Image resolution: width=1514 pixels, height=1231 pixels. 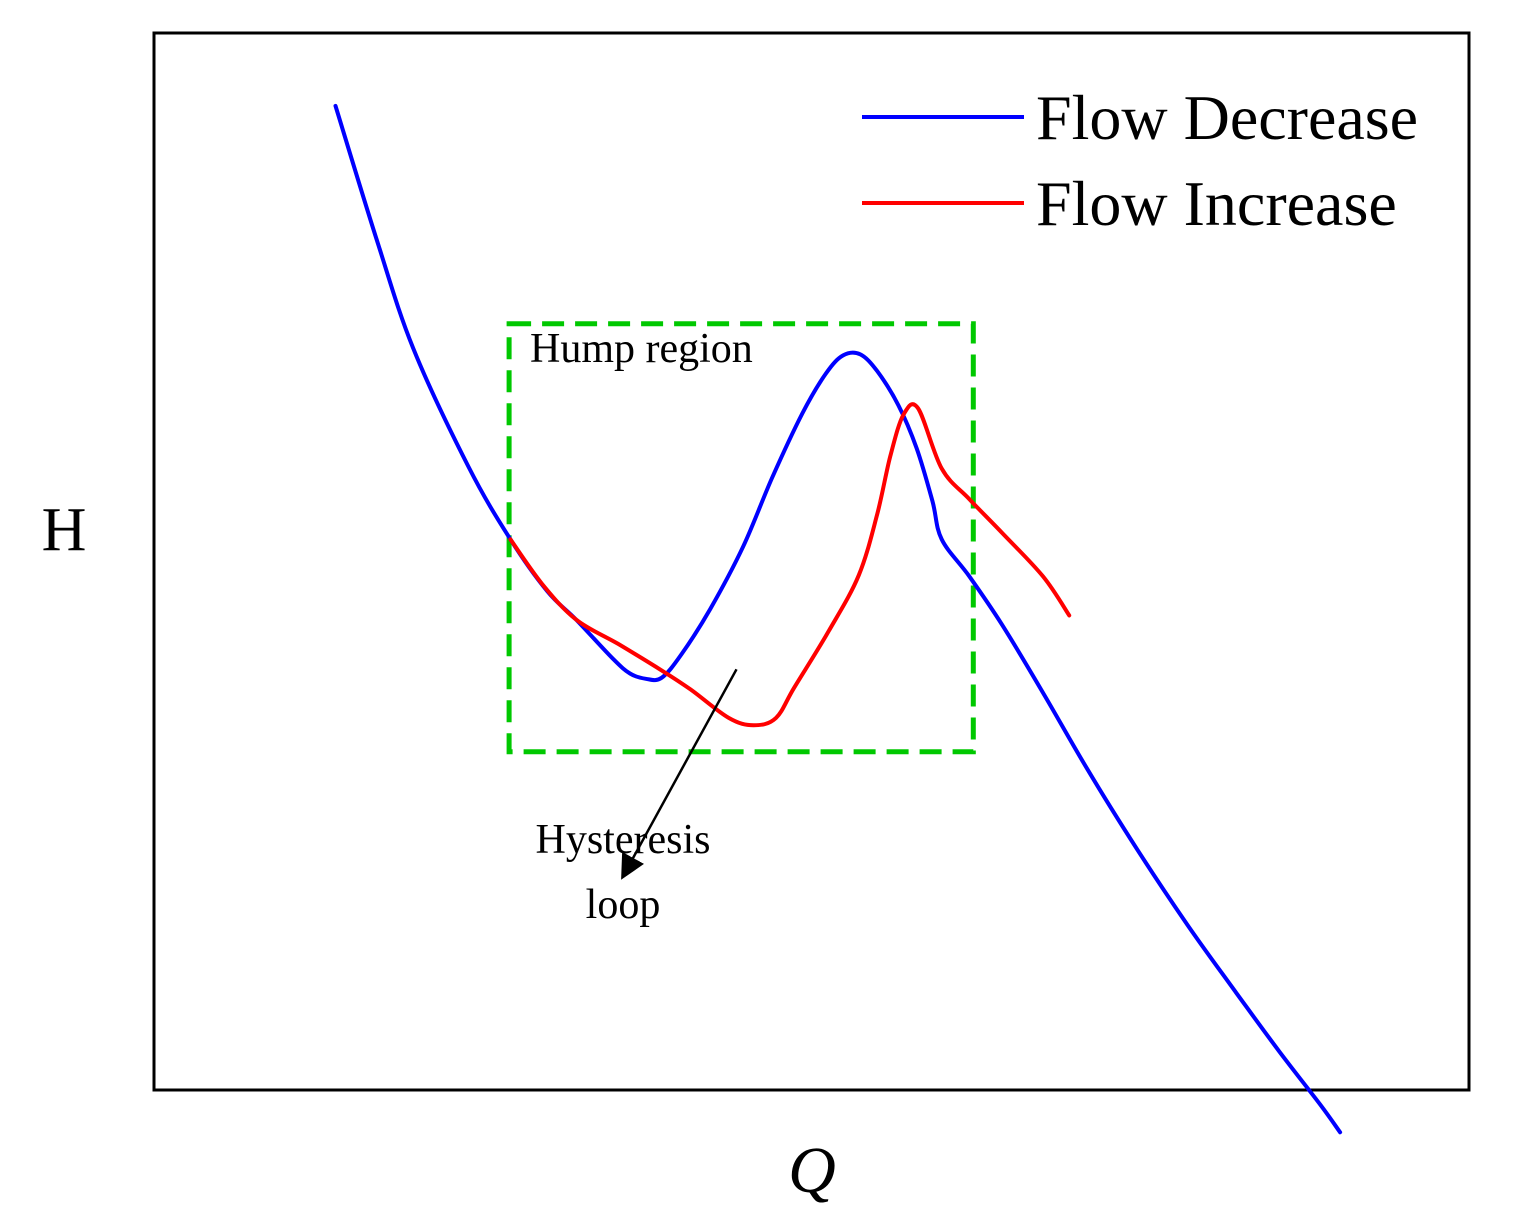 I want to click on x-axis-label: Q, so click(x=812, y=1170).